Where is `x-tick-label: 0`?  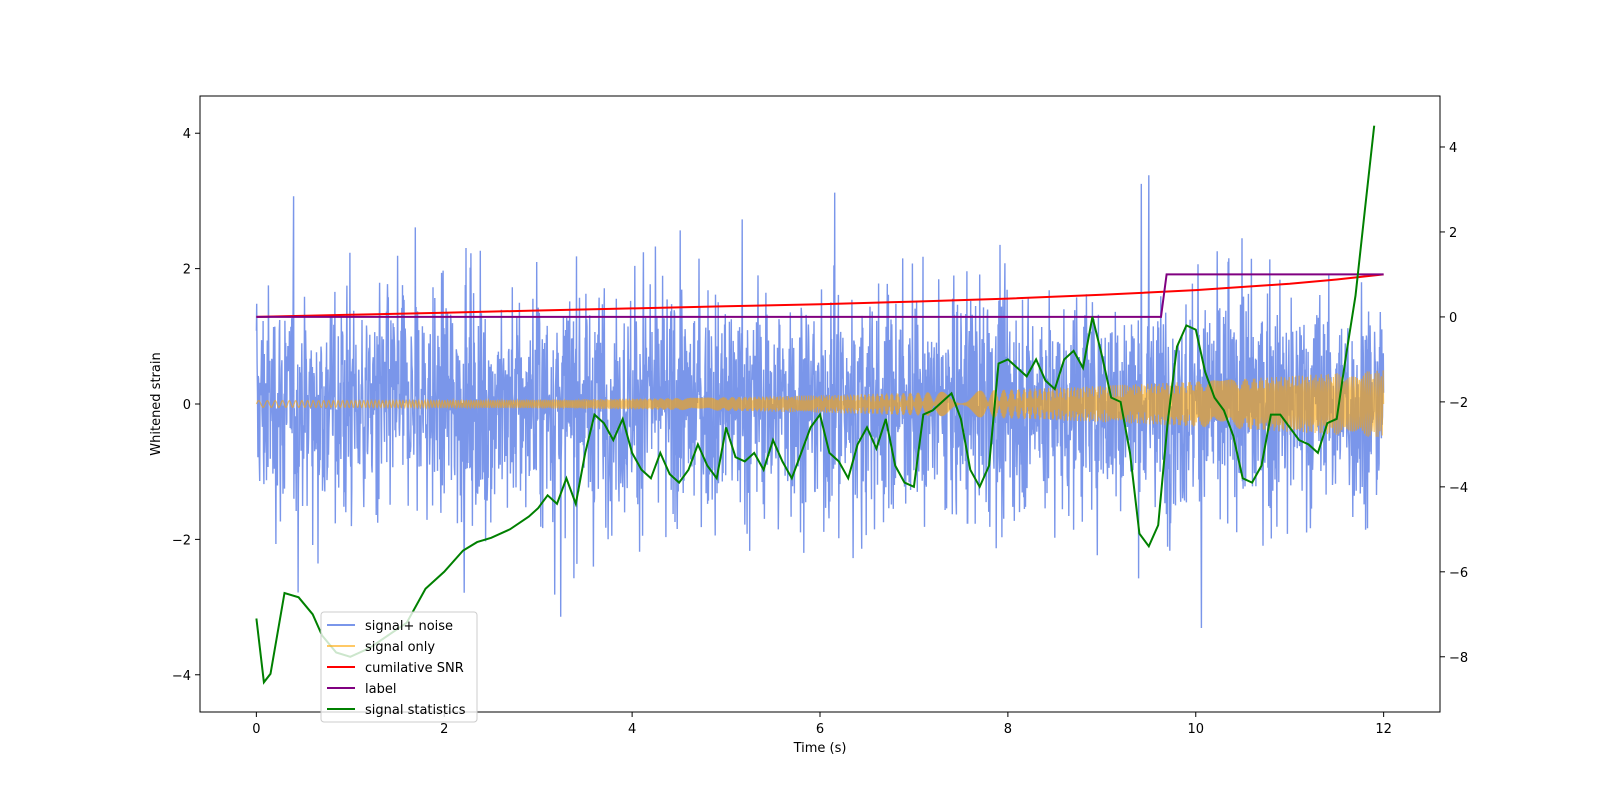
x-tick-label: 0 is located at coordinates (256, 729).